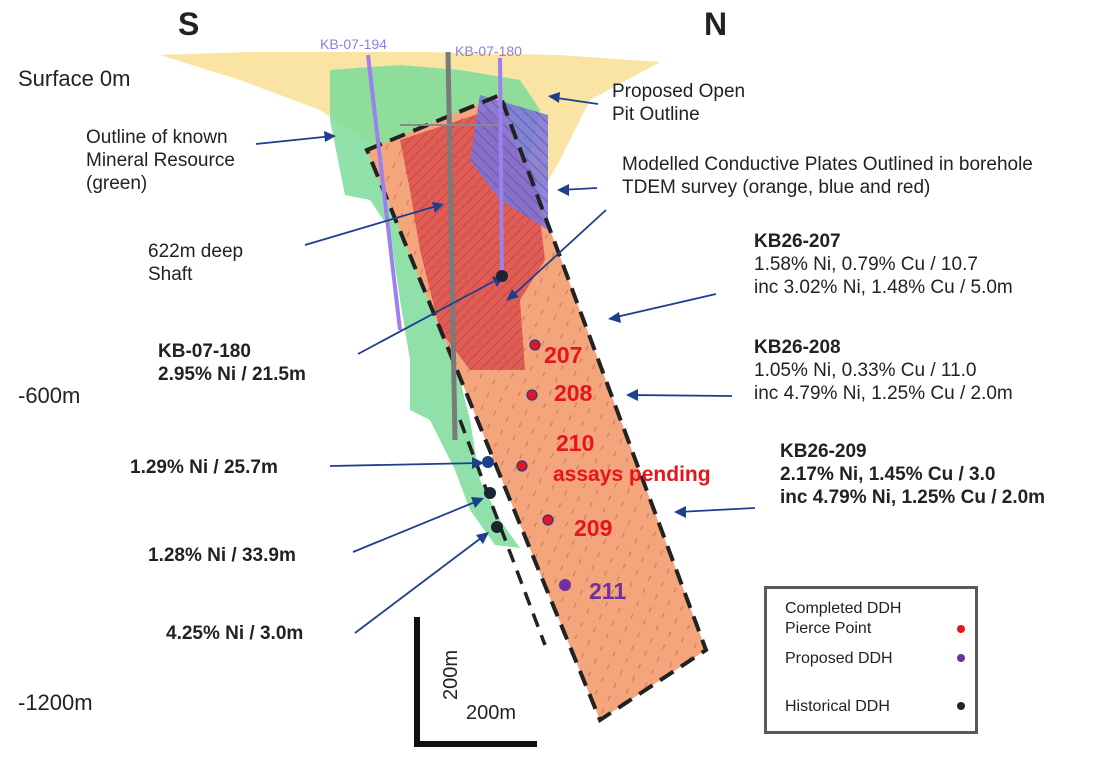  I want to click on pierce-label-210: 210, so click(575, 443).